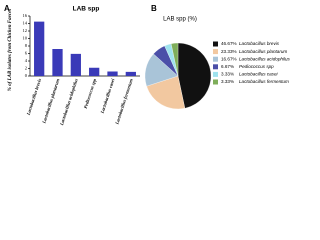 The height and width of the screenshot is (240, 320). I want to click on x-tick-label: Pediococcus spp, so click(90, 93).